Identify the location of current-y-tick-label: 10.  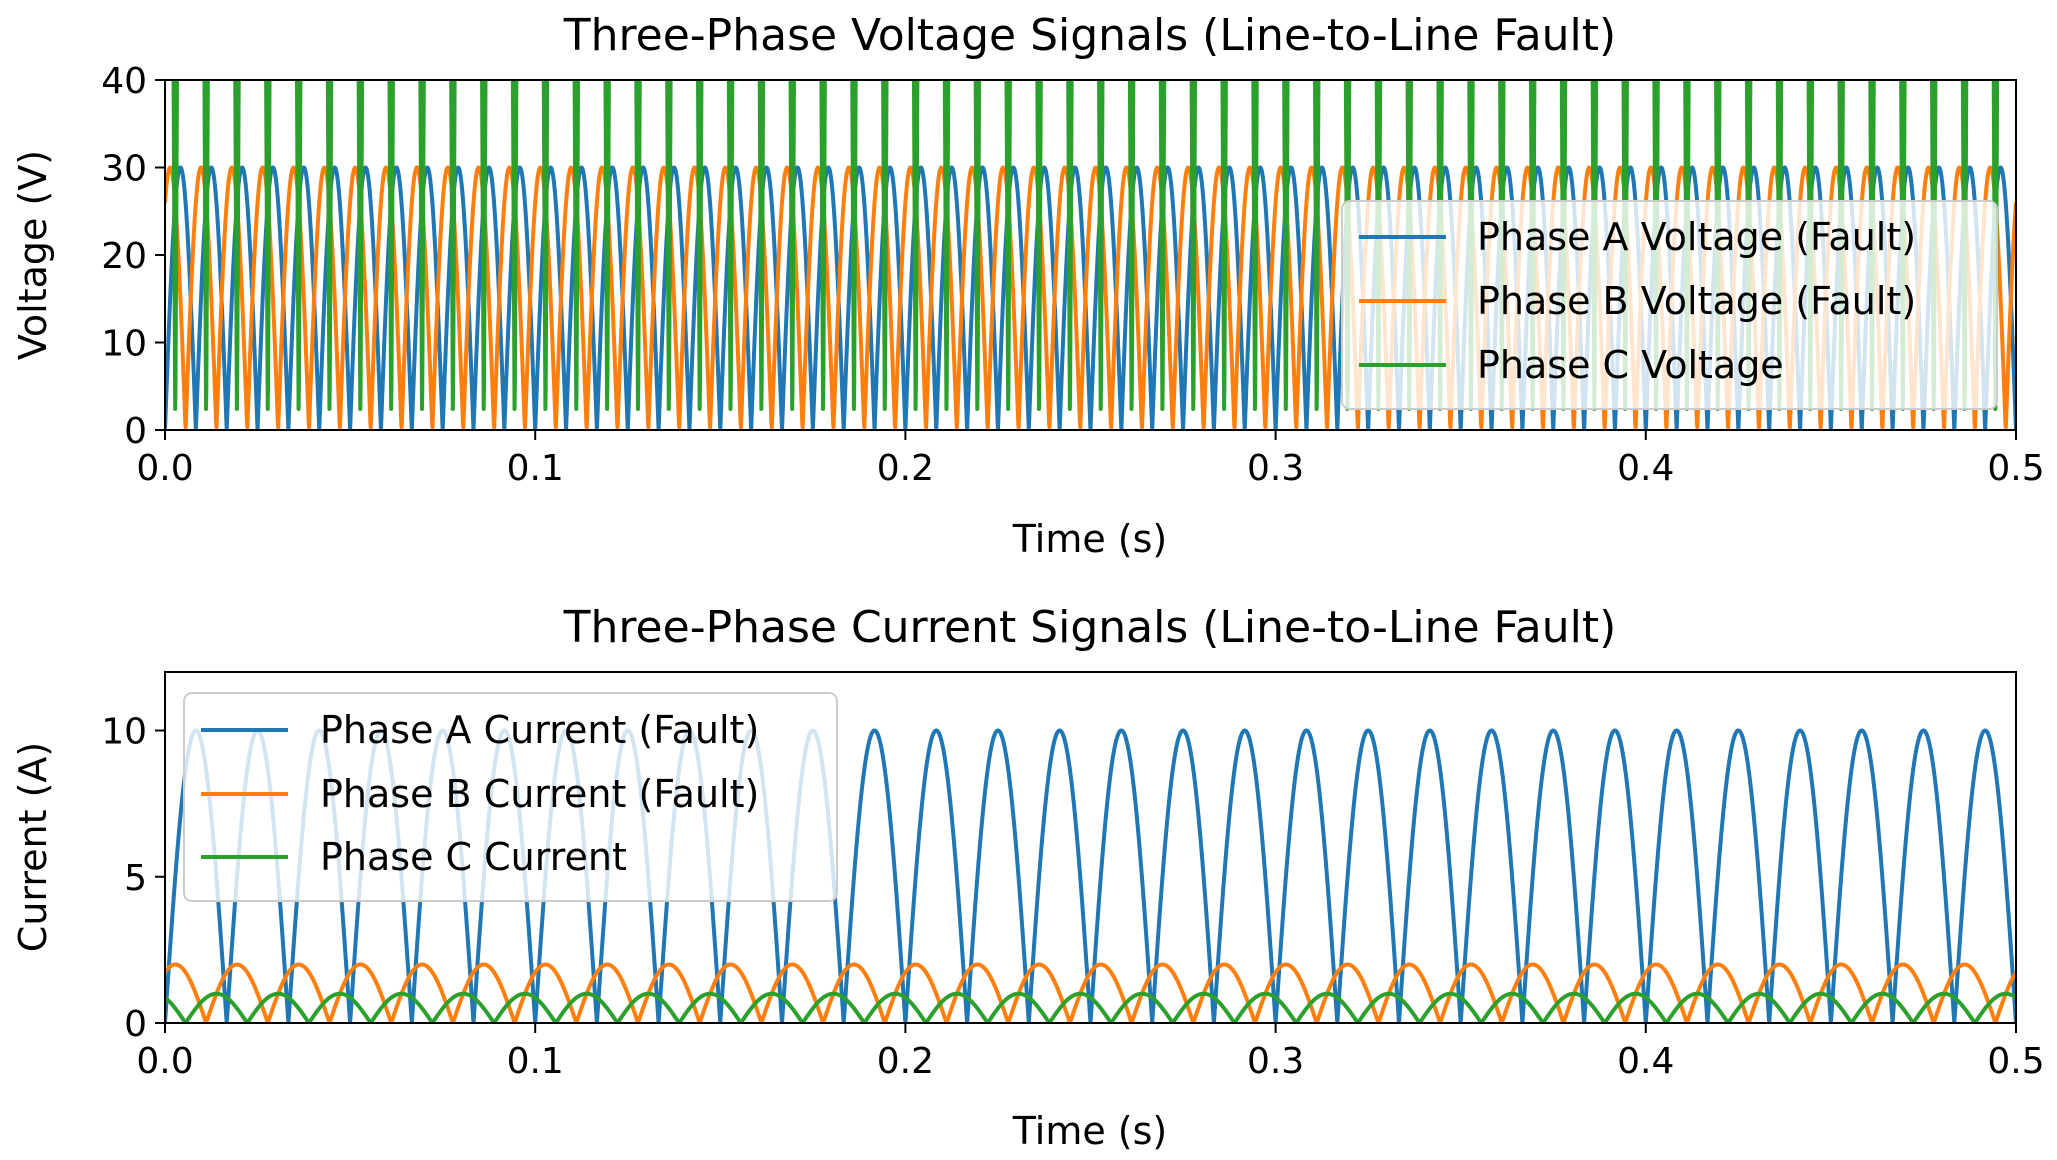
(124, 732).